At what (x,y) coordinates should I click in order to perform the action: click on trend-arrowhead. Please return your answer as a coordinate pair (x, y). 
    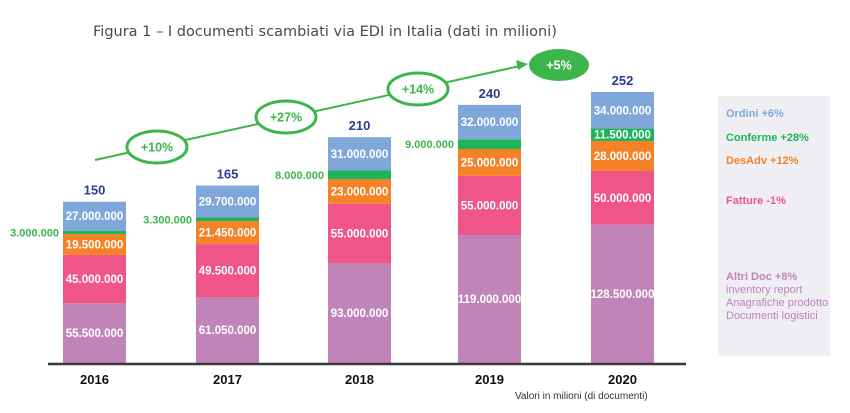
    Looking at the image, I should click on (522, 65).